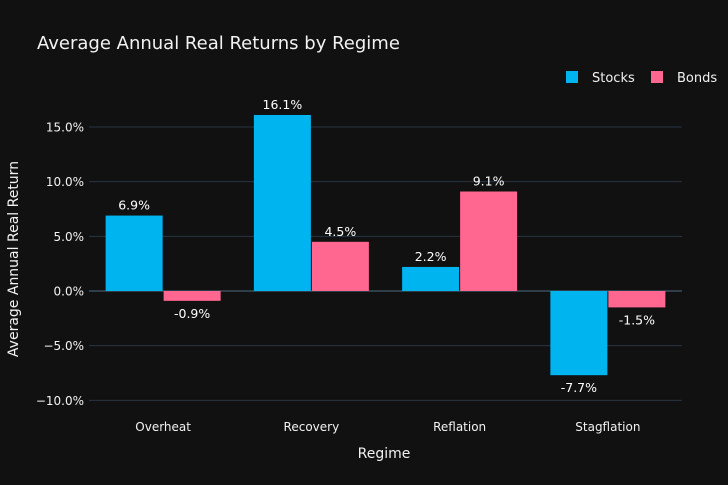  I want to click on legend: Stocks Bonds, so click(641, 78).